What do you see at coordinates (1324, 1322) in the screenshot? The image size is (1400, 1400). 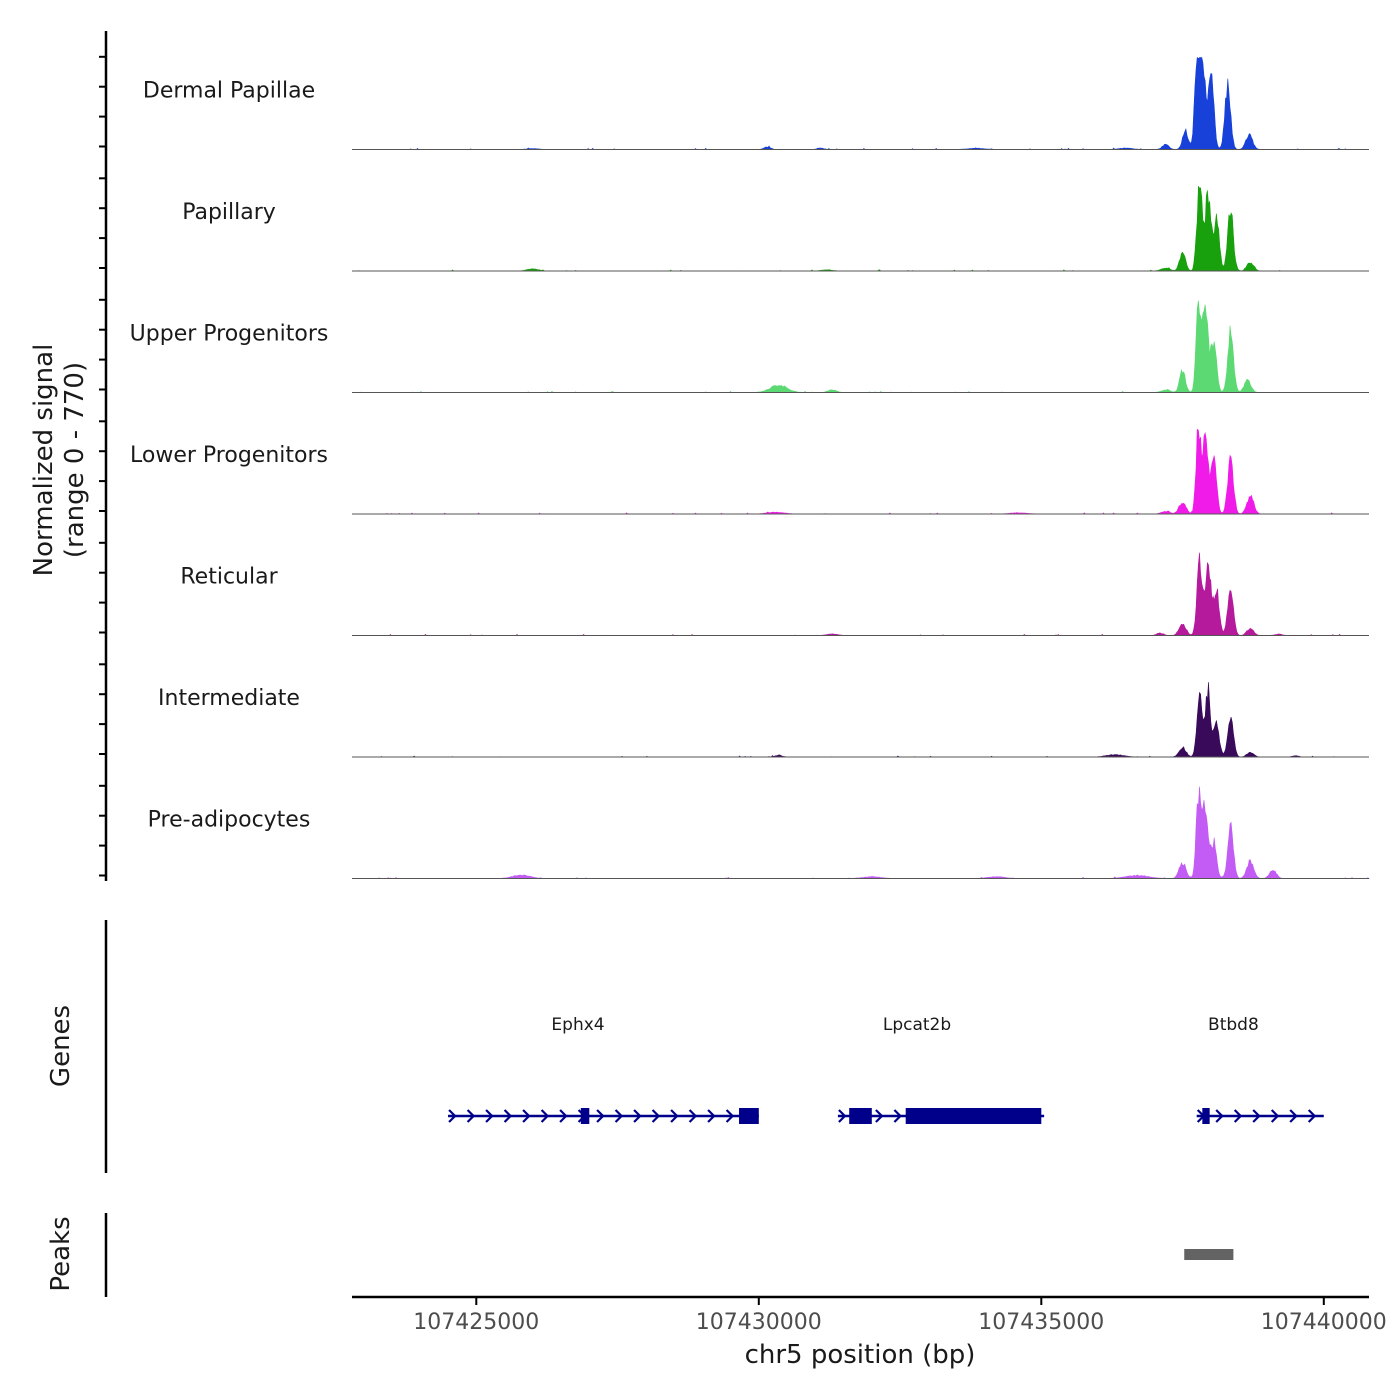 I see `x-tick-label: 107440000` at bounding box center [1324, 1322].